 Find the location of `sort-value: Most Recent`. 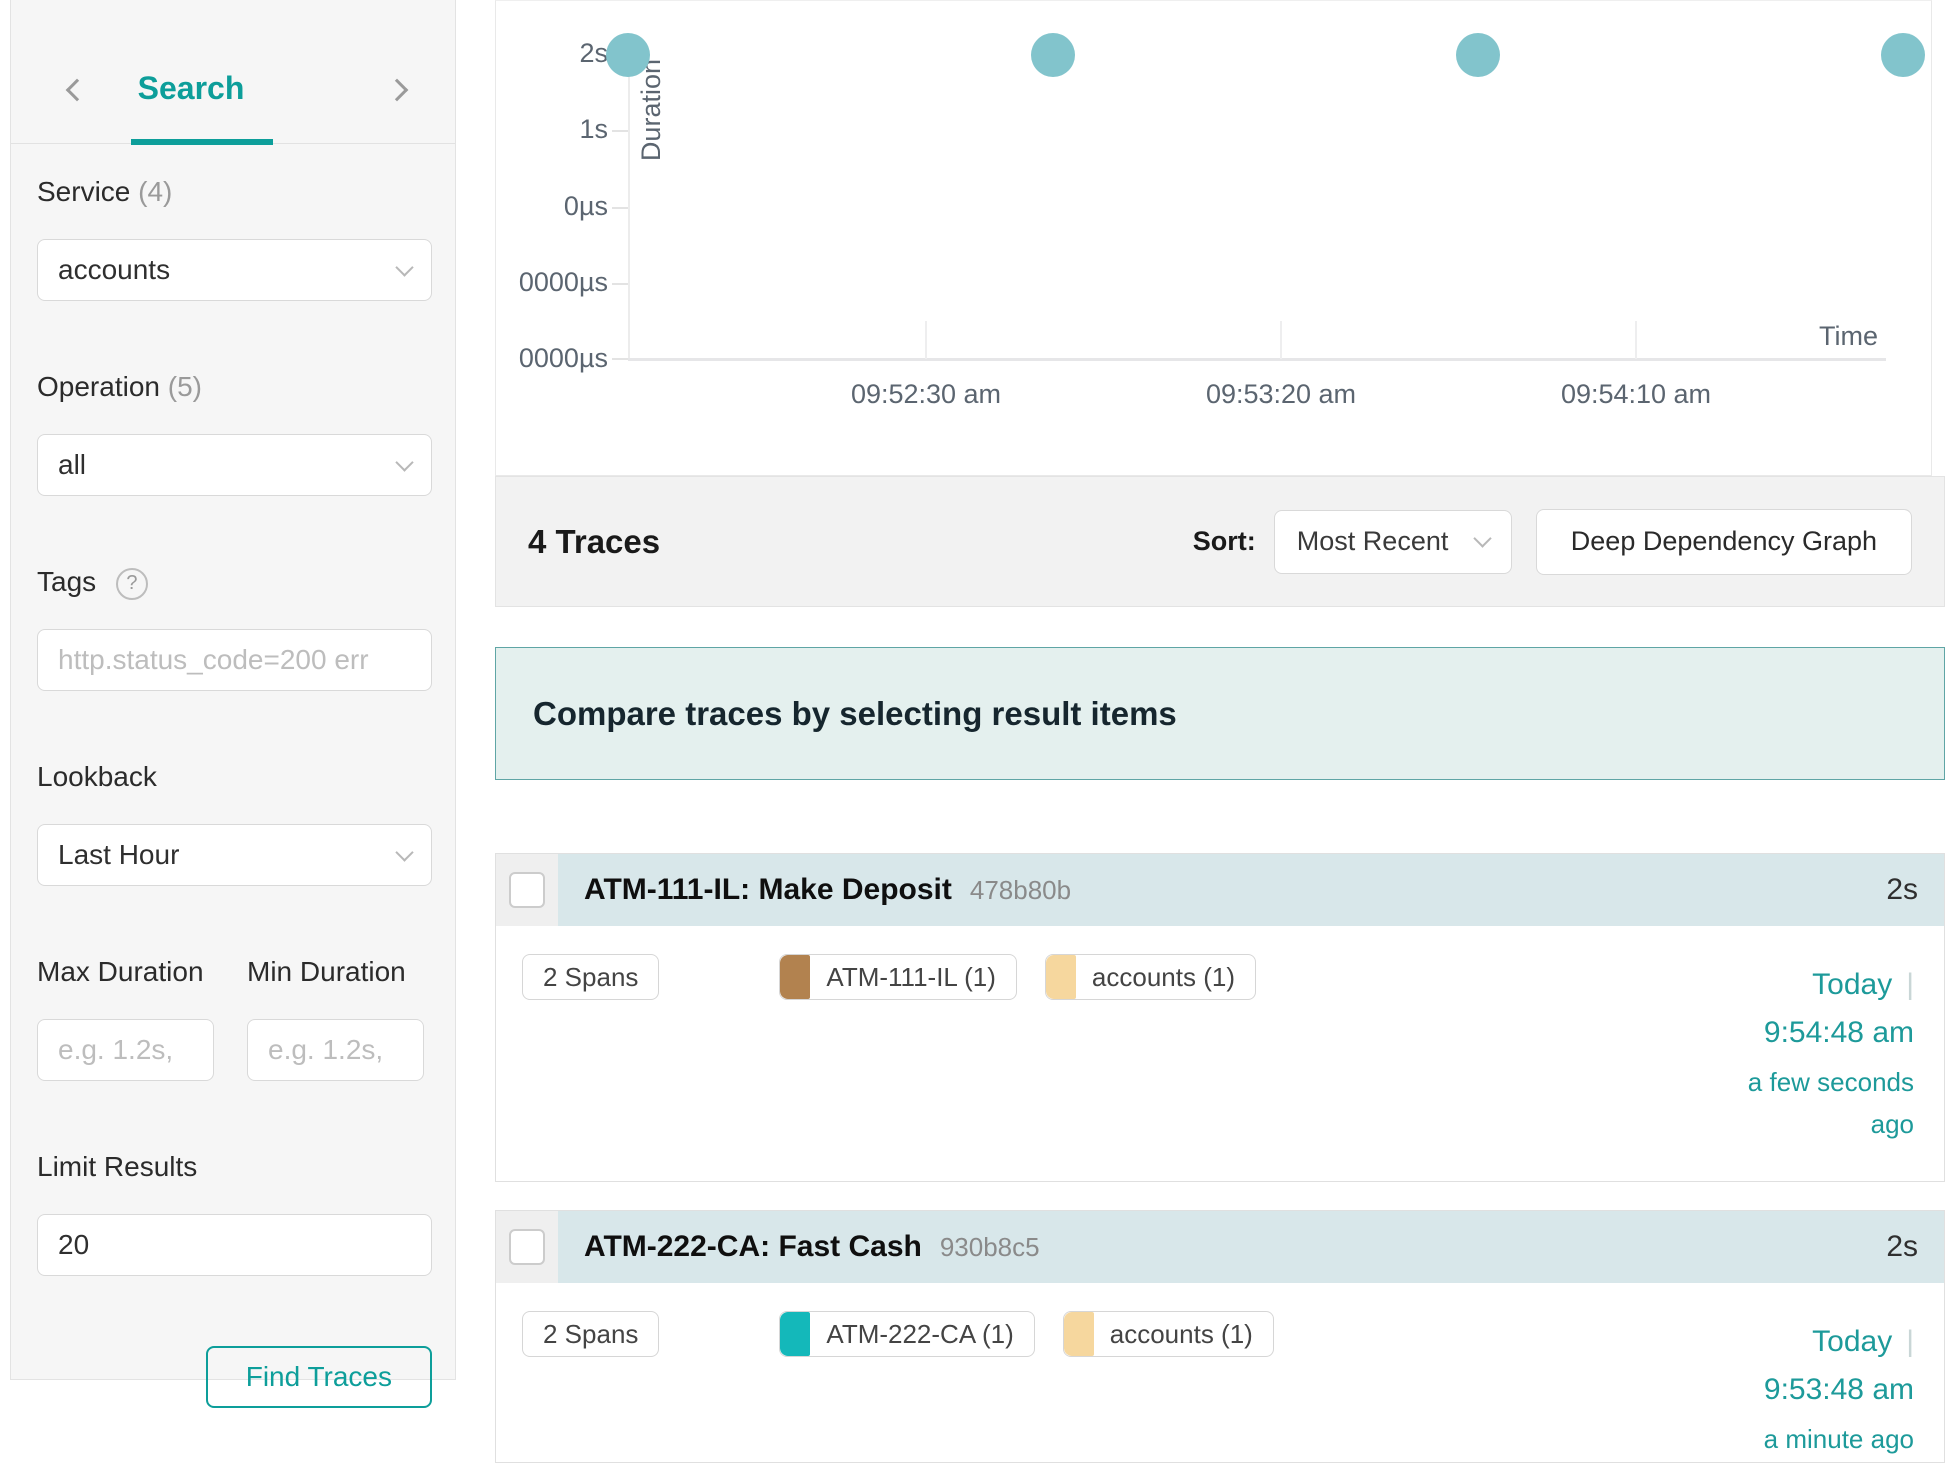

sort-value: Most Recent is located at coordinates (1372, 541).